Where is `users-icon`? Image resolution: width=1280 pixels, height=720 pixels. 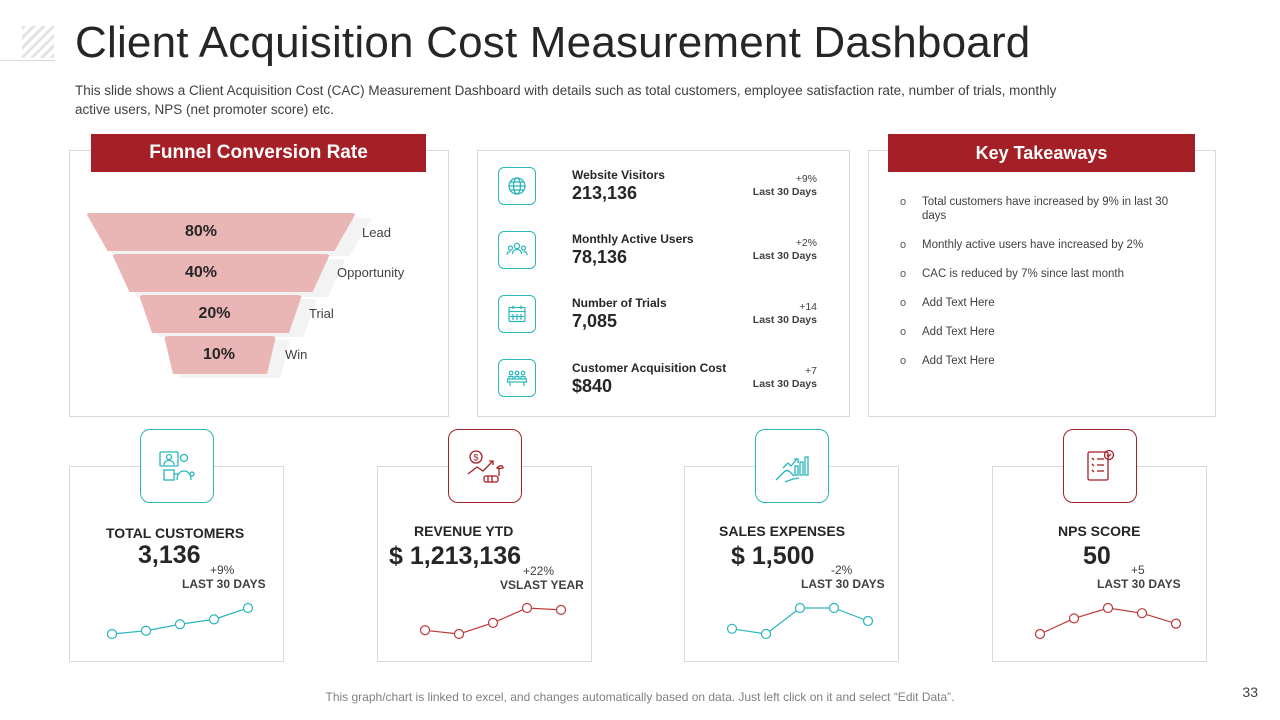
users-icon is located at coordinates (517, 250).